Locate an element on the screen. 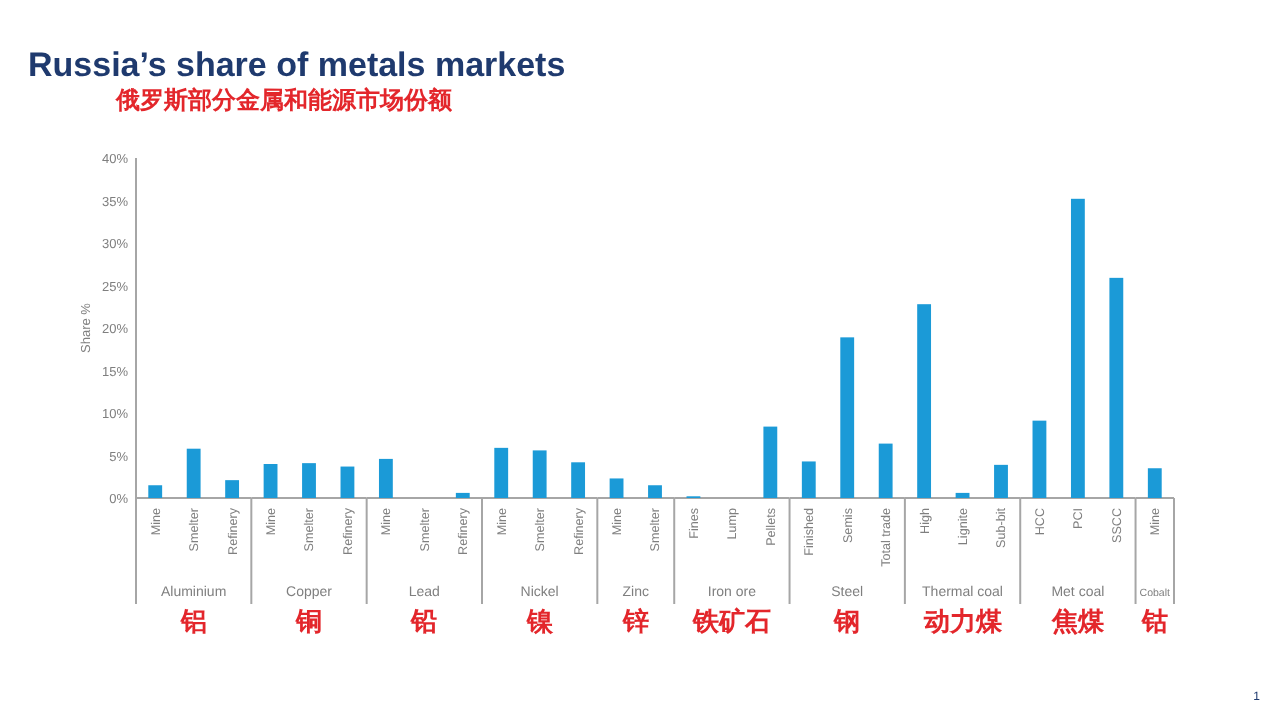 The image size is (1280, 720). text: 动力煤 is located at coordinates (962, 621).